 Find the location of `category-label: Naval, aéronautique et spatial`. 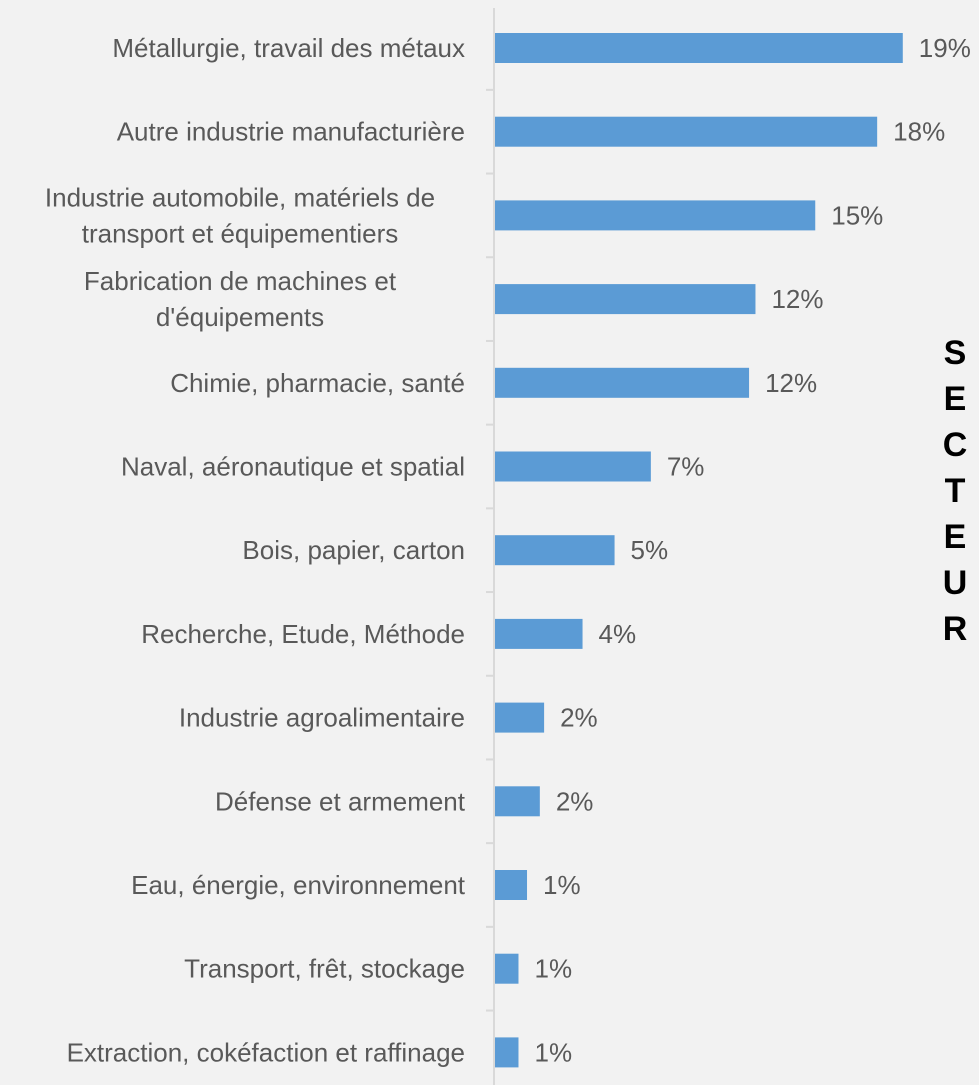

category-label: Naval, aéronautique et spatial is located at coordinates (293, 467).